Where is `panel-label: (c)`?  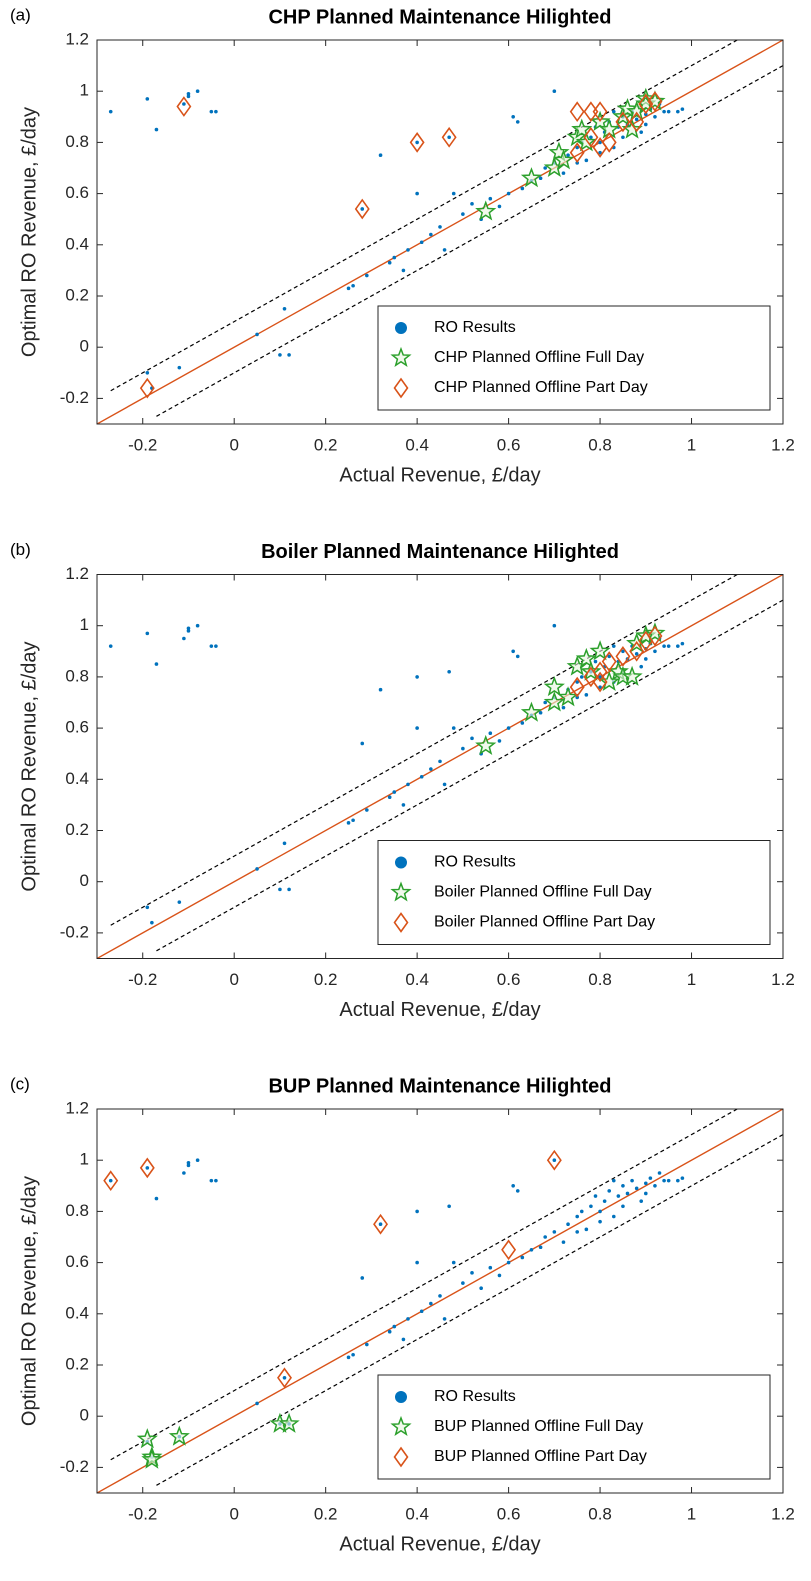
panel-label: (c) is located at coordinates (20, 1083).